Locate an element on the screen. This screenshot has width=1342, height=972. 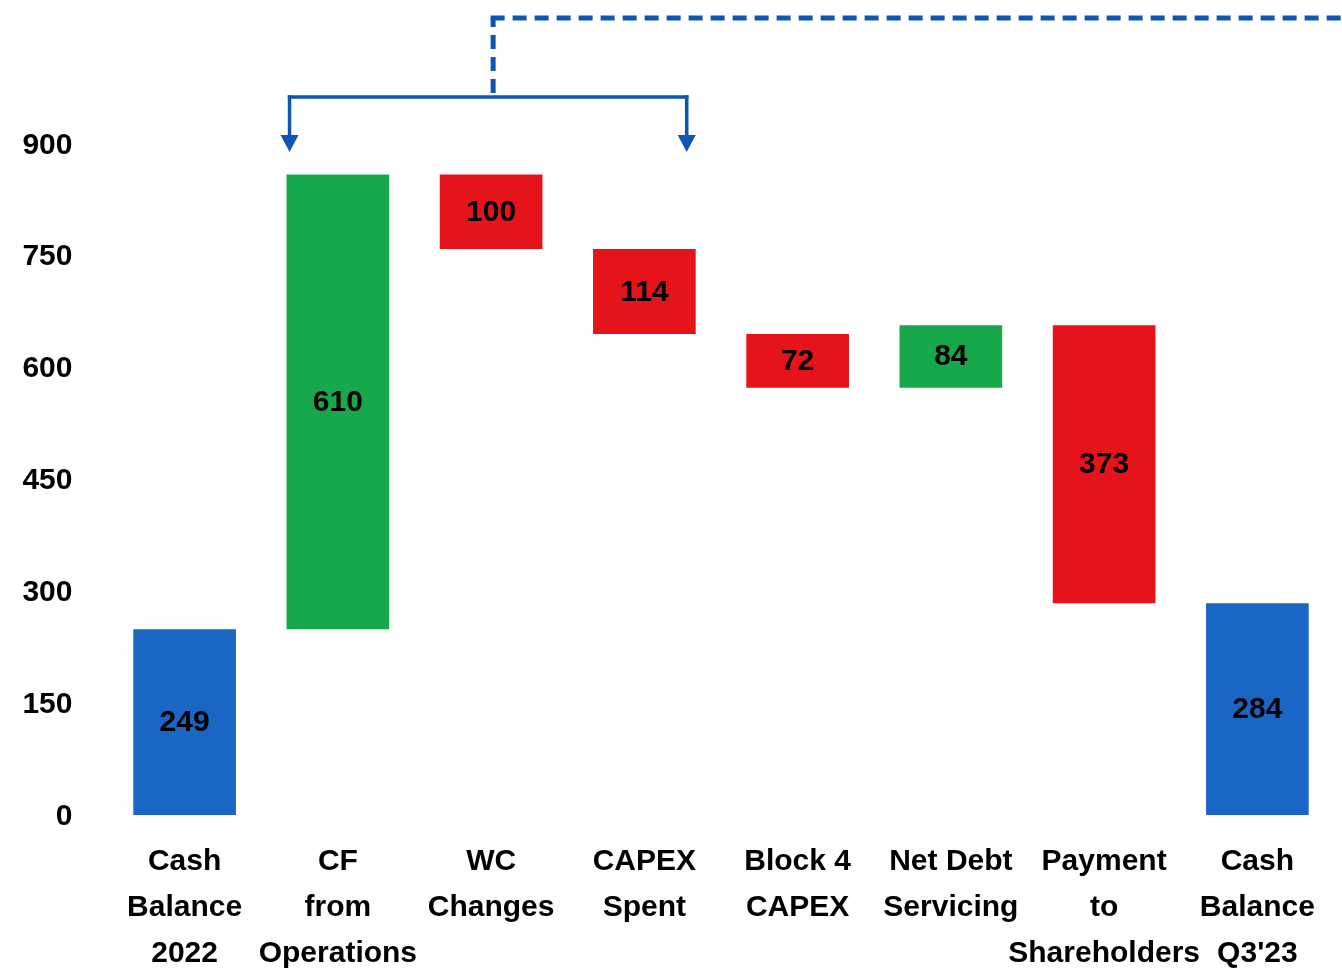
x-tick-label: WC Changes is located at coordinates (491, 882).